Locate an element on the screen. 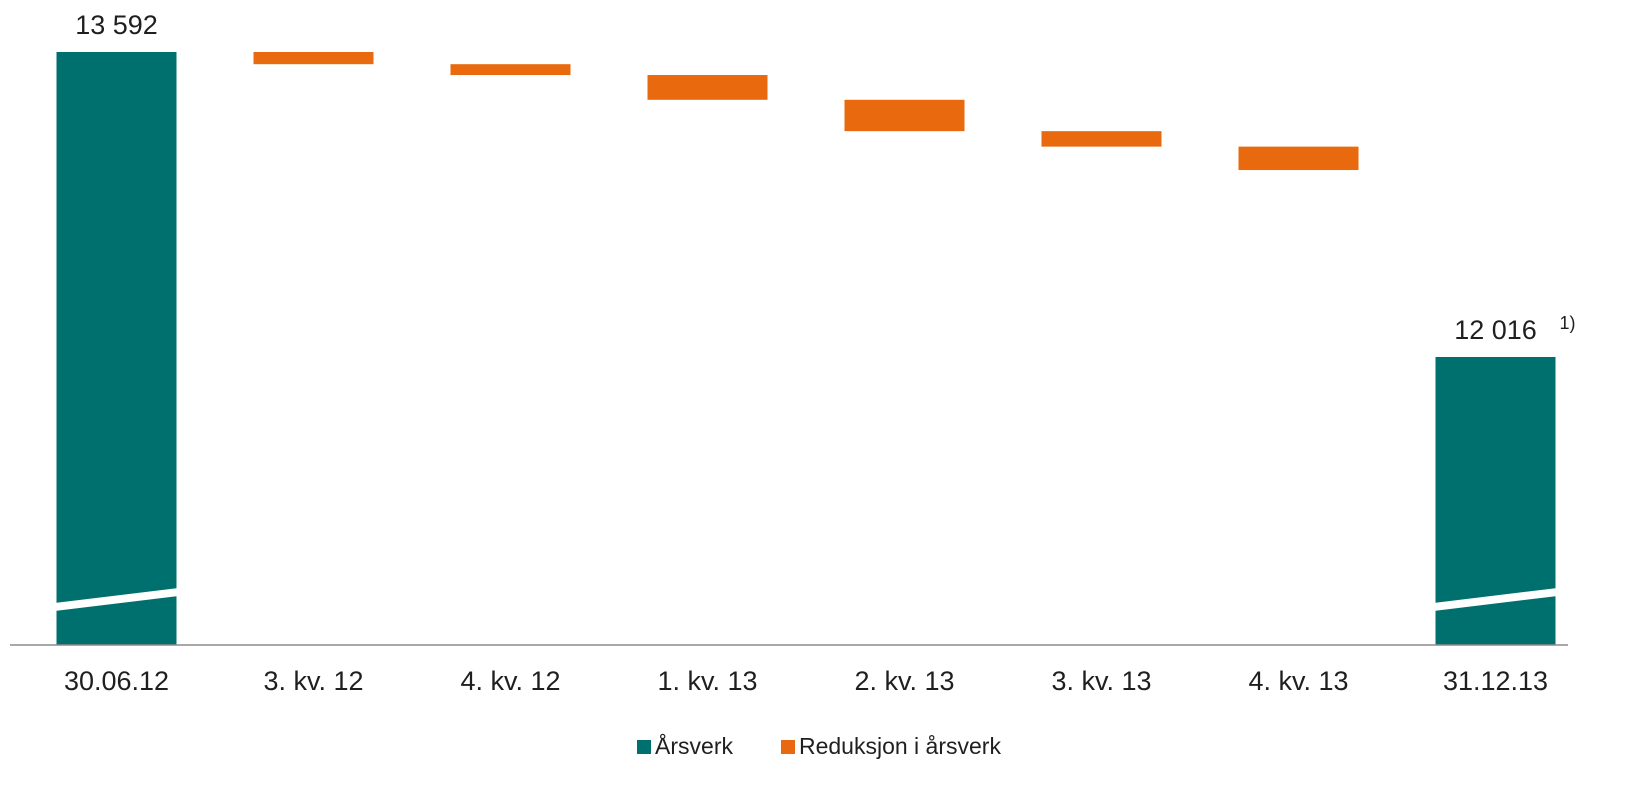 The height and width of the screenshot is (795, 1638). legend-label-reduksjon: Reduksjon i årsverk is located at coordinates (899, 746).